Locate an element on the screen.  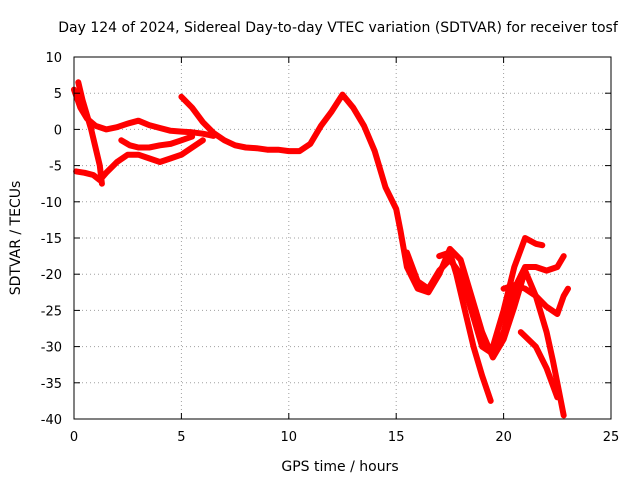
y-axis-title: SDTVAR / TECUs is located at coordinates (16, 238).